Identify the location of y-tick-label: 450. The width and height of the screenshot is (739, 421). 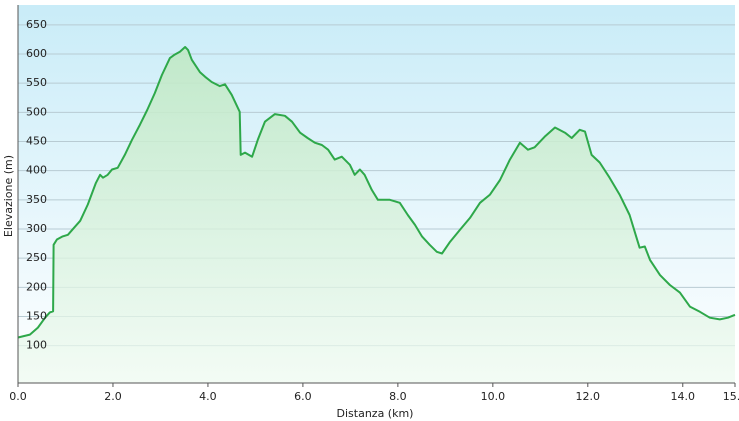
(36, 141).